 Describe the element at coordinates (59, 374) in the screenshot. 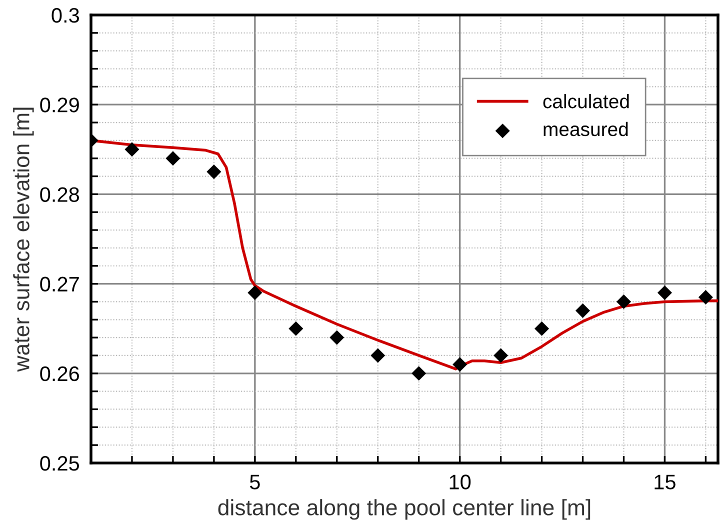

I see `y-tick-label: 0.26` at that location.